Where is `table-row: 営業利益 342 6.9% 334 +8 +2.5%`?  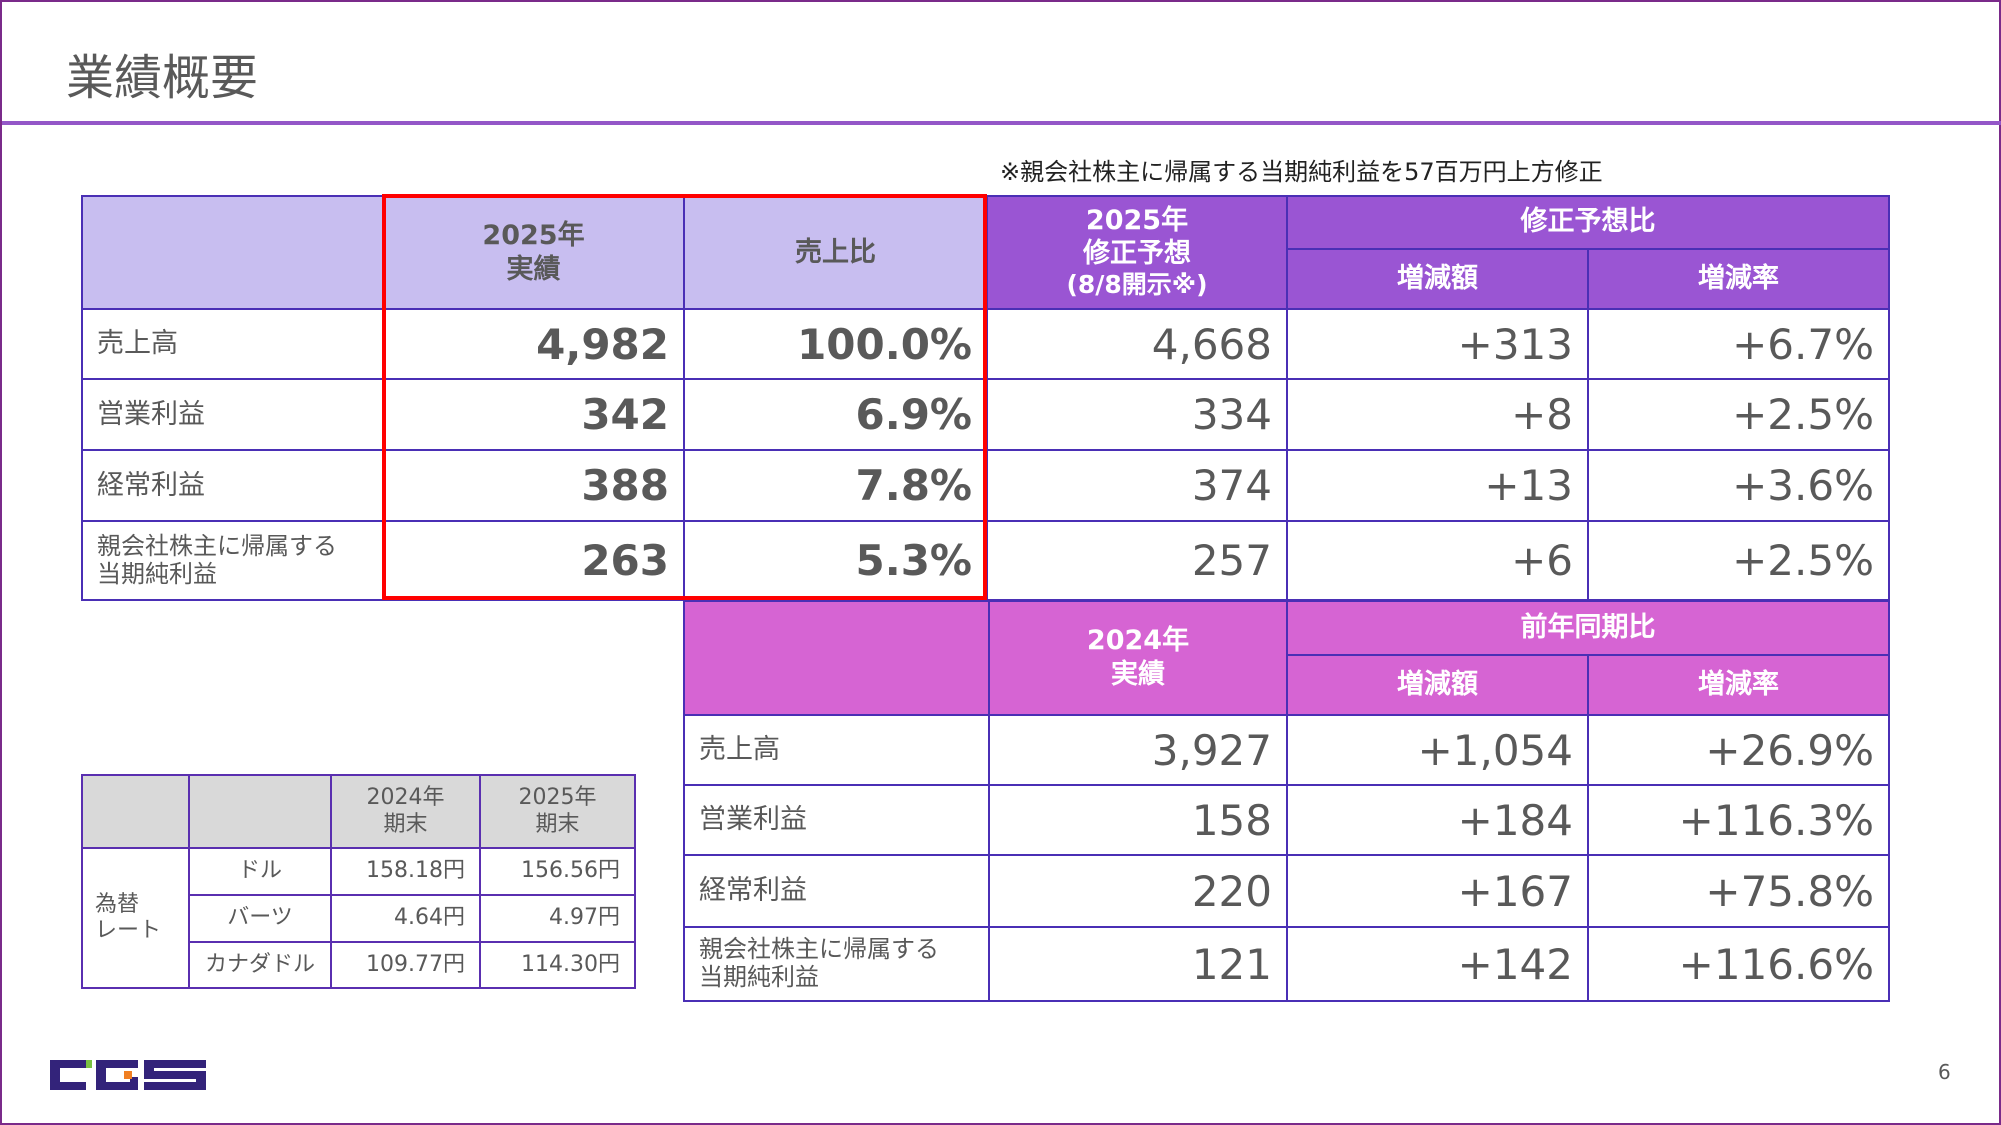 table-row: 営業利益 342 6.9% 334 +8 +2.5% is located at coordinates (985, 414).